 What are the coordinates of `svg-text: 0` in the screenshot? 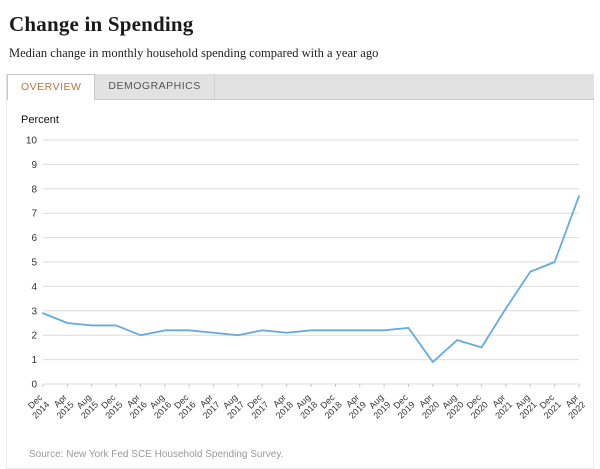 It's located at (34, 385).